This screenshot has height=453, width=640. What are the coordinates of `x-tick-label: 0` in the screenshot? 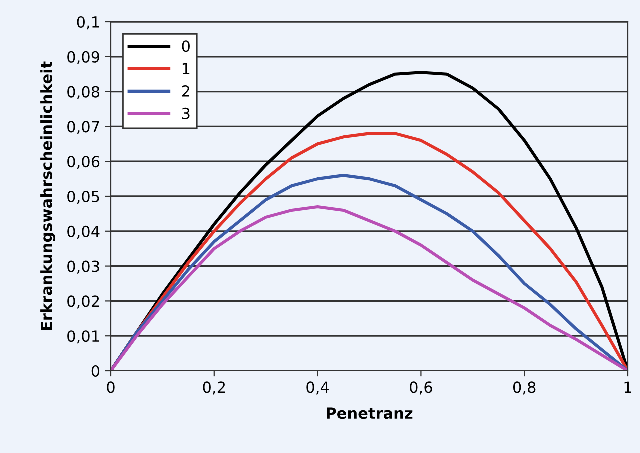 It's located at (111, 388).